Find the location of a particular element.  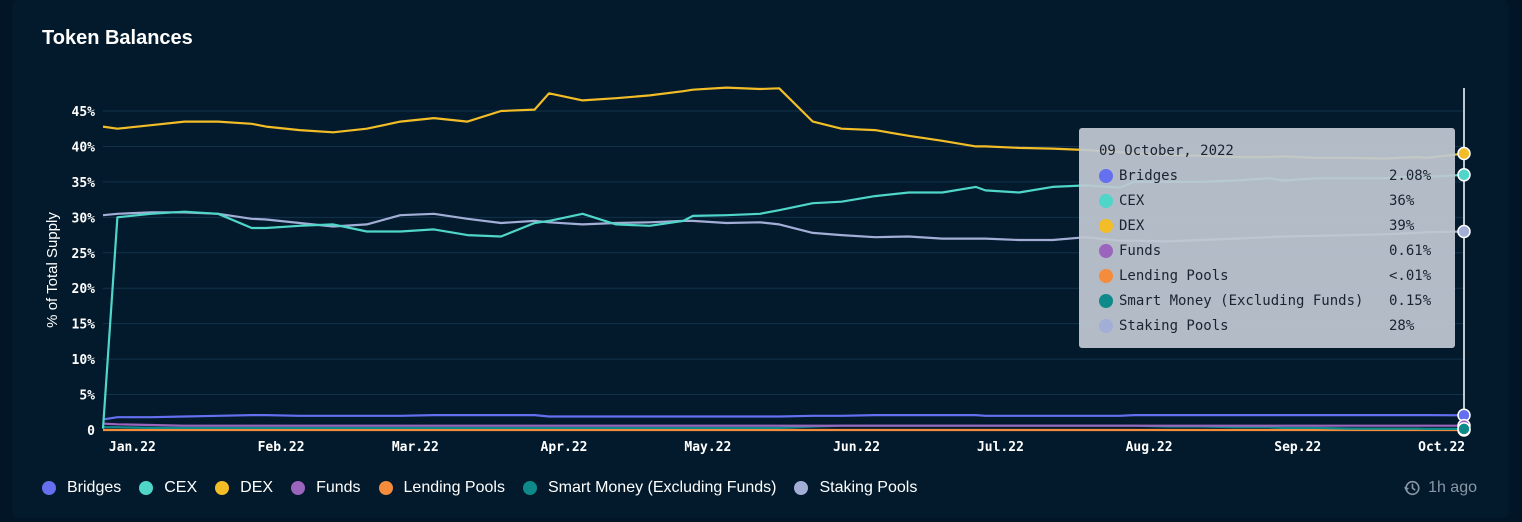

y-tick-label: 25% is located at coordinates (84, 254).